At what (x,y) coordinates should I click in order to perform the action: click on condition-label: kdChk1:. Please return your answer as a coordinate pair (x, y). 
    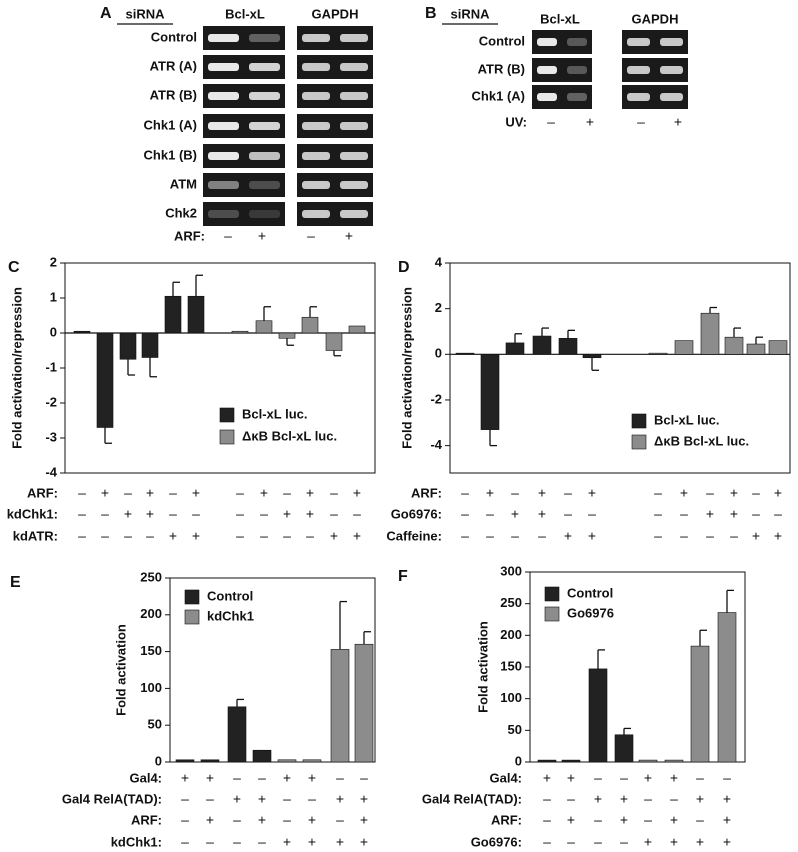
    Looking at the image, I should click on (136, 841).